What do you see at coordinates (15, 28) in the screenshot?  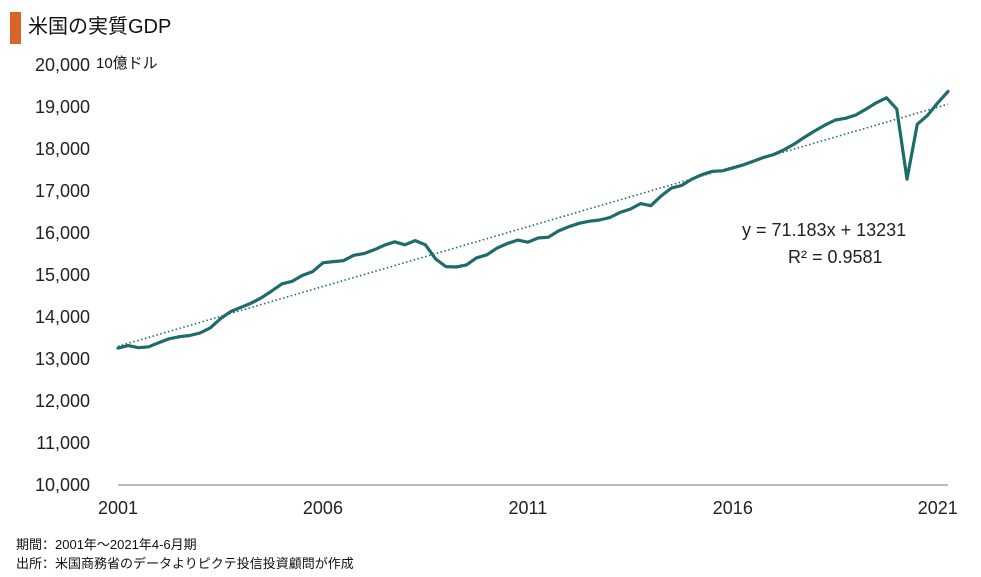 I see `title-accent-bar` at bounding box center [15, 28].